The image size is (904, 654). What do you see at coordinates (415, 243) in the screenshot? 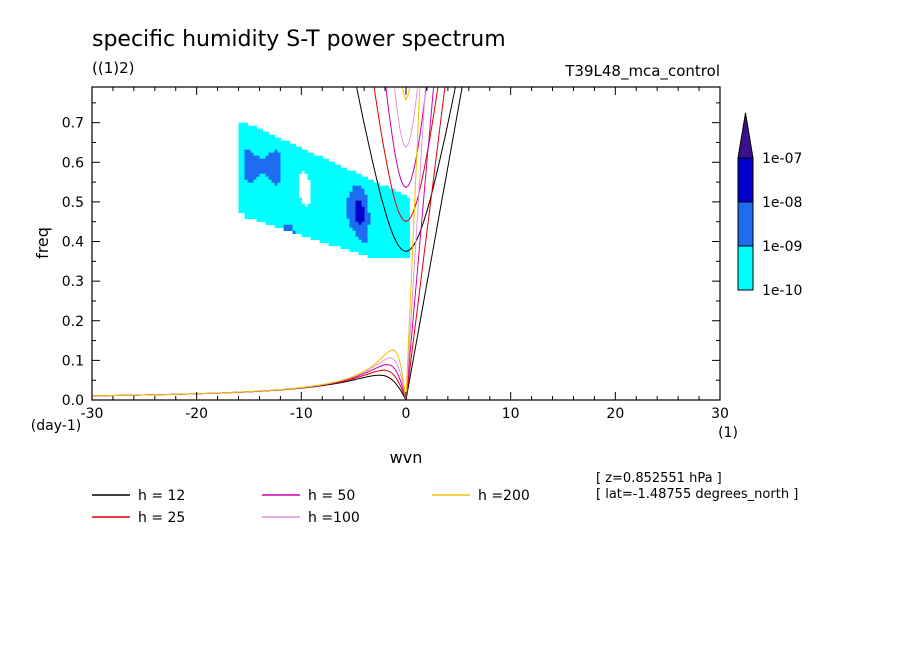
I see `kelvin-curve` at bounding box center [415, 243].